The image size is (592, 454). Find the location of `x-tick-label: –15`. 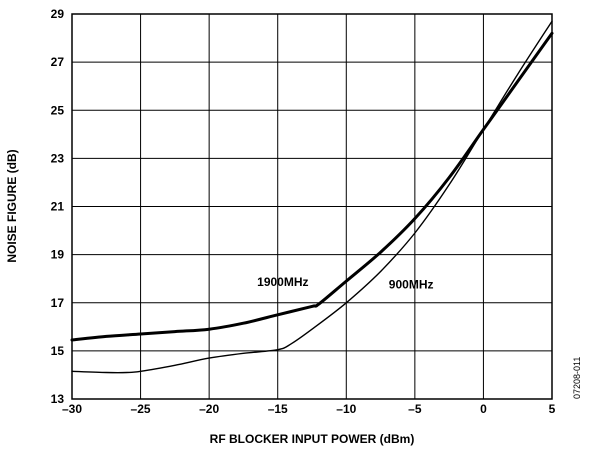

x-tick-label: –15 is located at coordinates (278, 409).